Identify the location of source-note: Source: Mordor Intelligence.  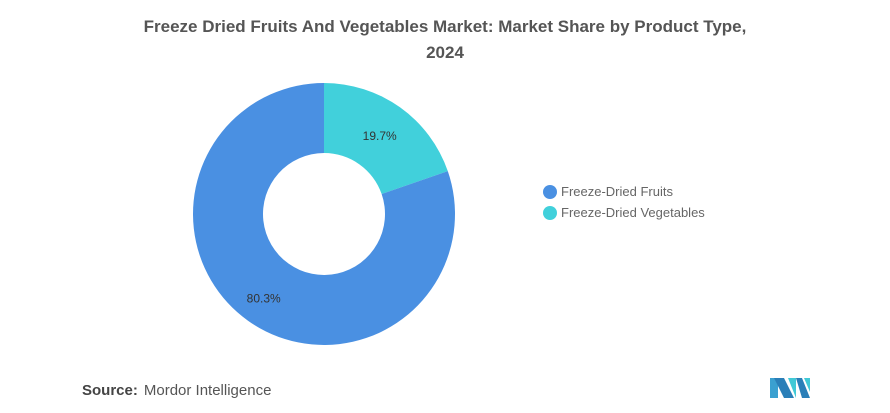
(176, 390).